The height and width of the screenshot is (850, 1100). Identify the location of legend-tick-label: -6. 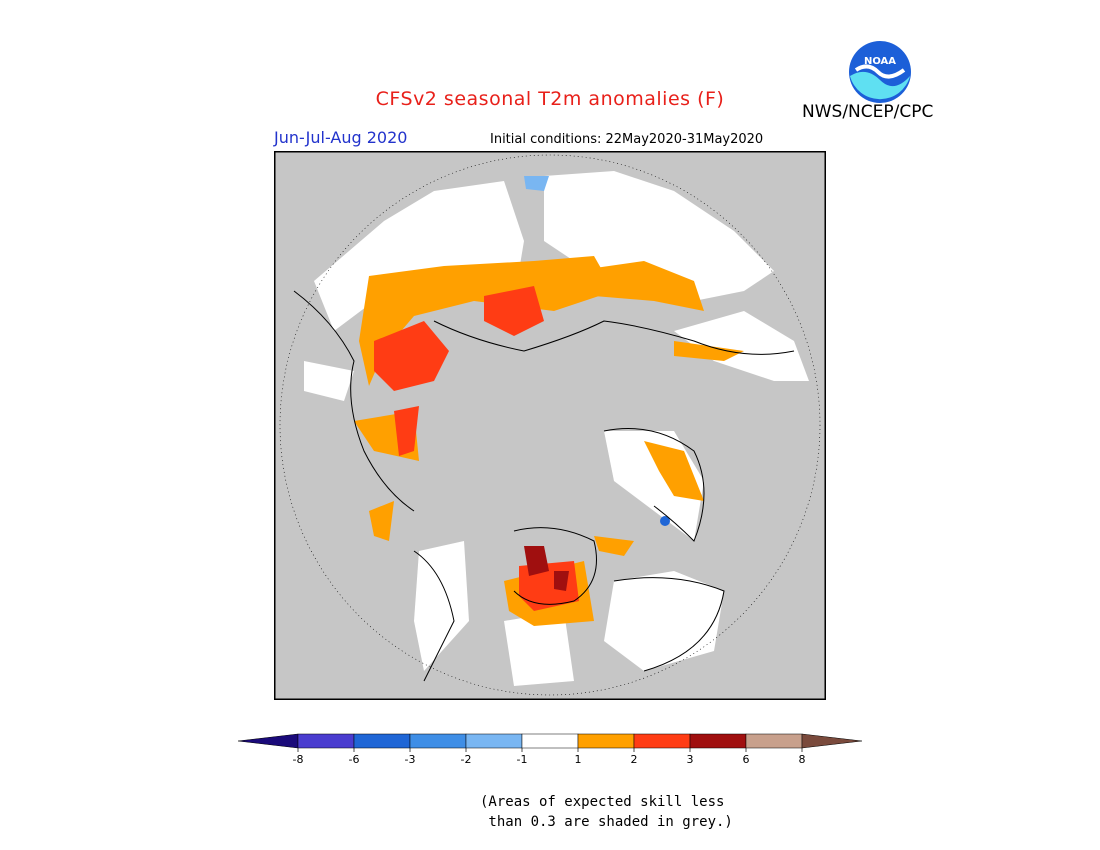
(354, 759).